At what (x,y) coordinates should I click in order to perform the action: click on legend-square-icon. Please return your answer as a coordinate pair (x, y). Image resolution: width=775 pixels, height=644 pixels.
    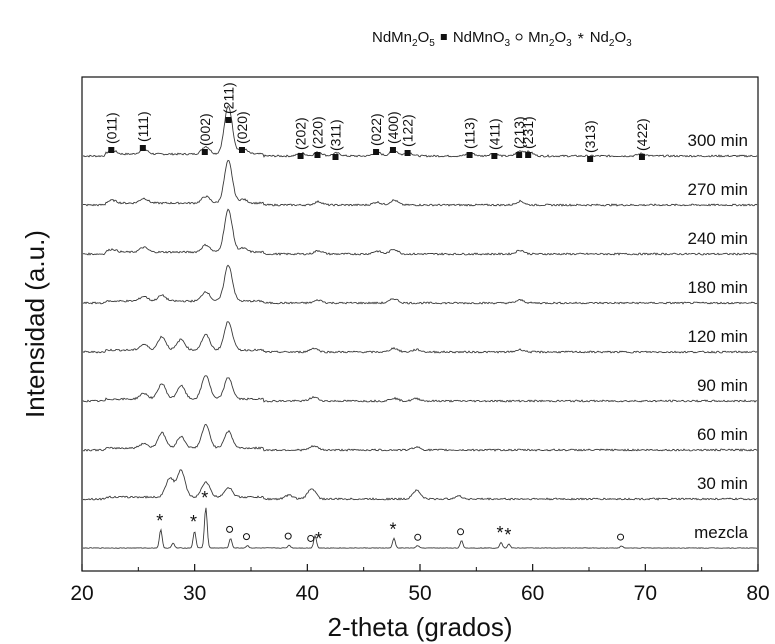
    Looking at the image, I should click on (443, 37).